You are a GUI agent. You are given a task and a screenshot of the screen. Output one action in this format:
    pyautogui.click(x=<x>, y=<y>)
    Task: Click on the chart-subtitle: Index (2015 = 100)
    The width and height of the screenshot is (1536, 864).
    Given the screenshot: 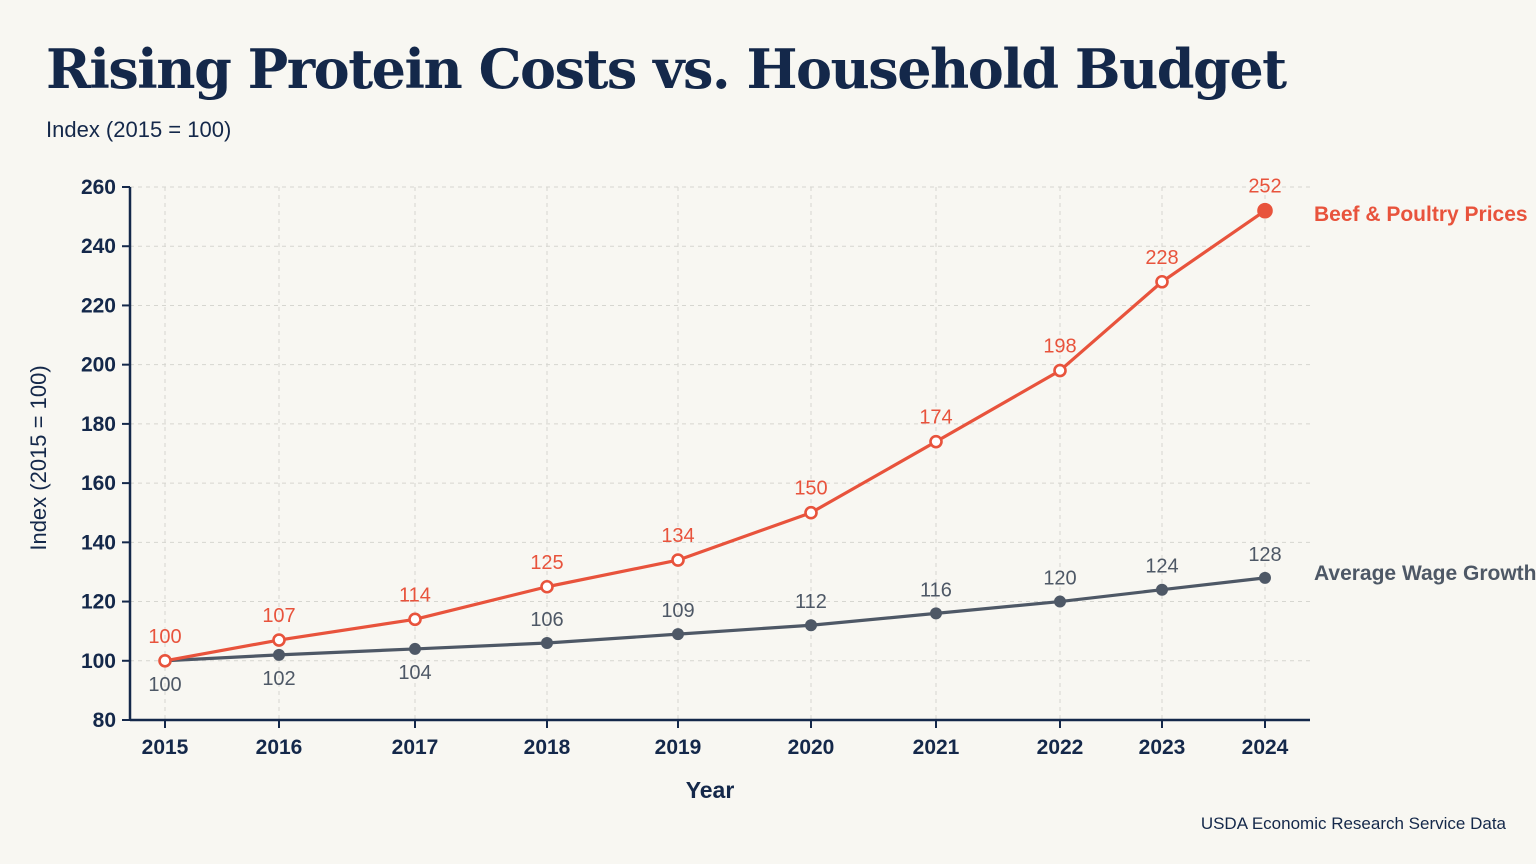 What is the action you would take?
    pyautogui.click(x=139, y=129)
    